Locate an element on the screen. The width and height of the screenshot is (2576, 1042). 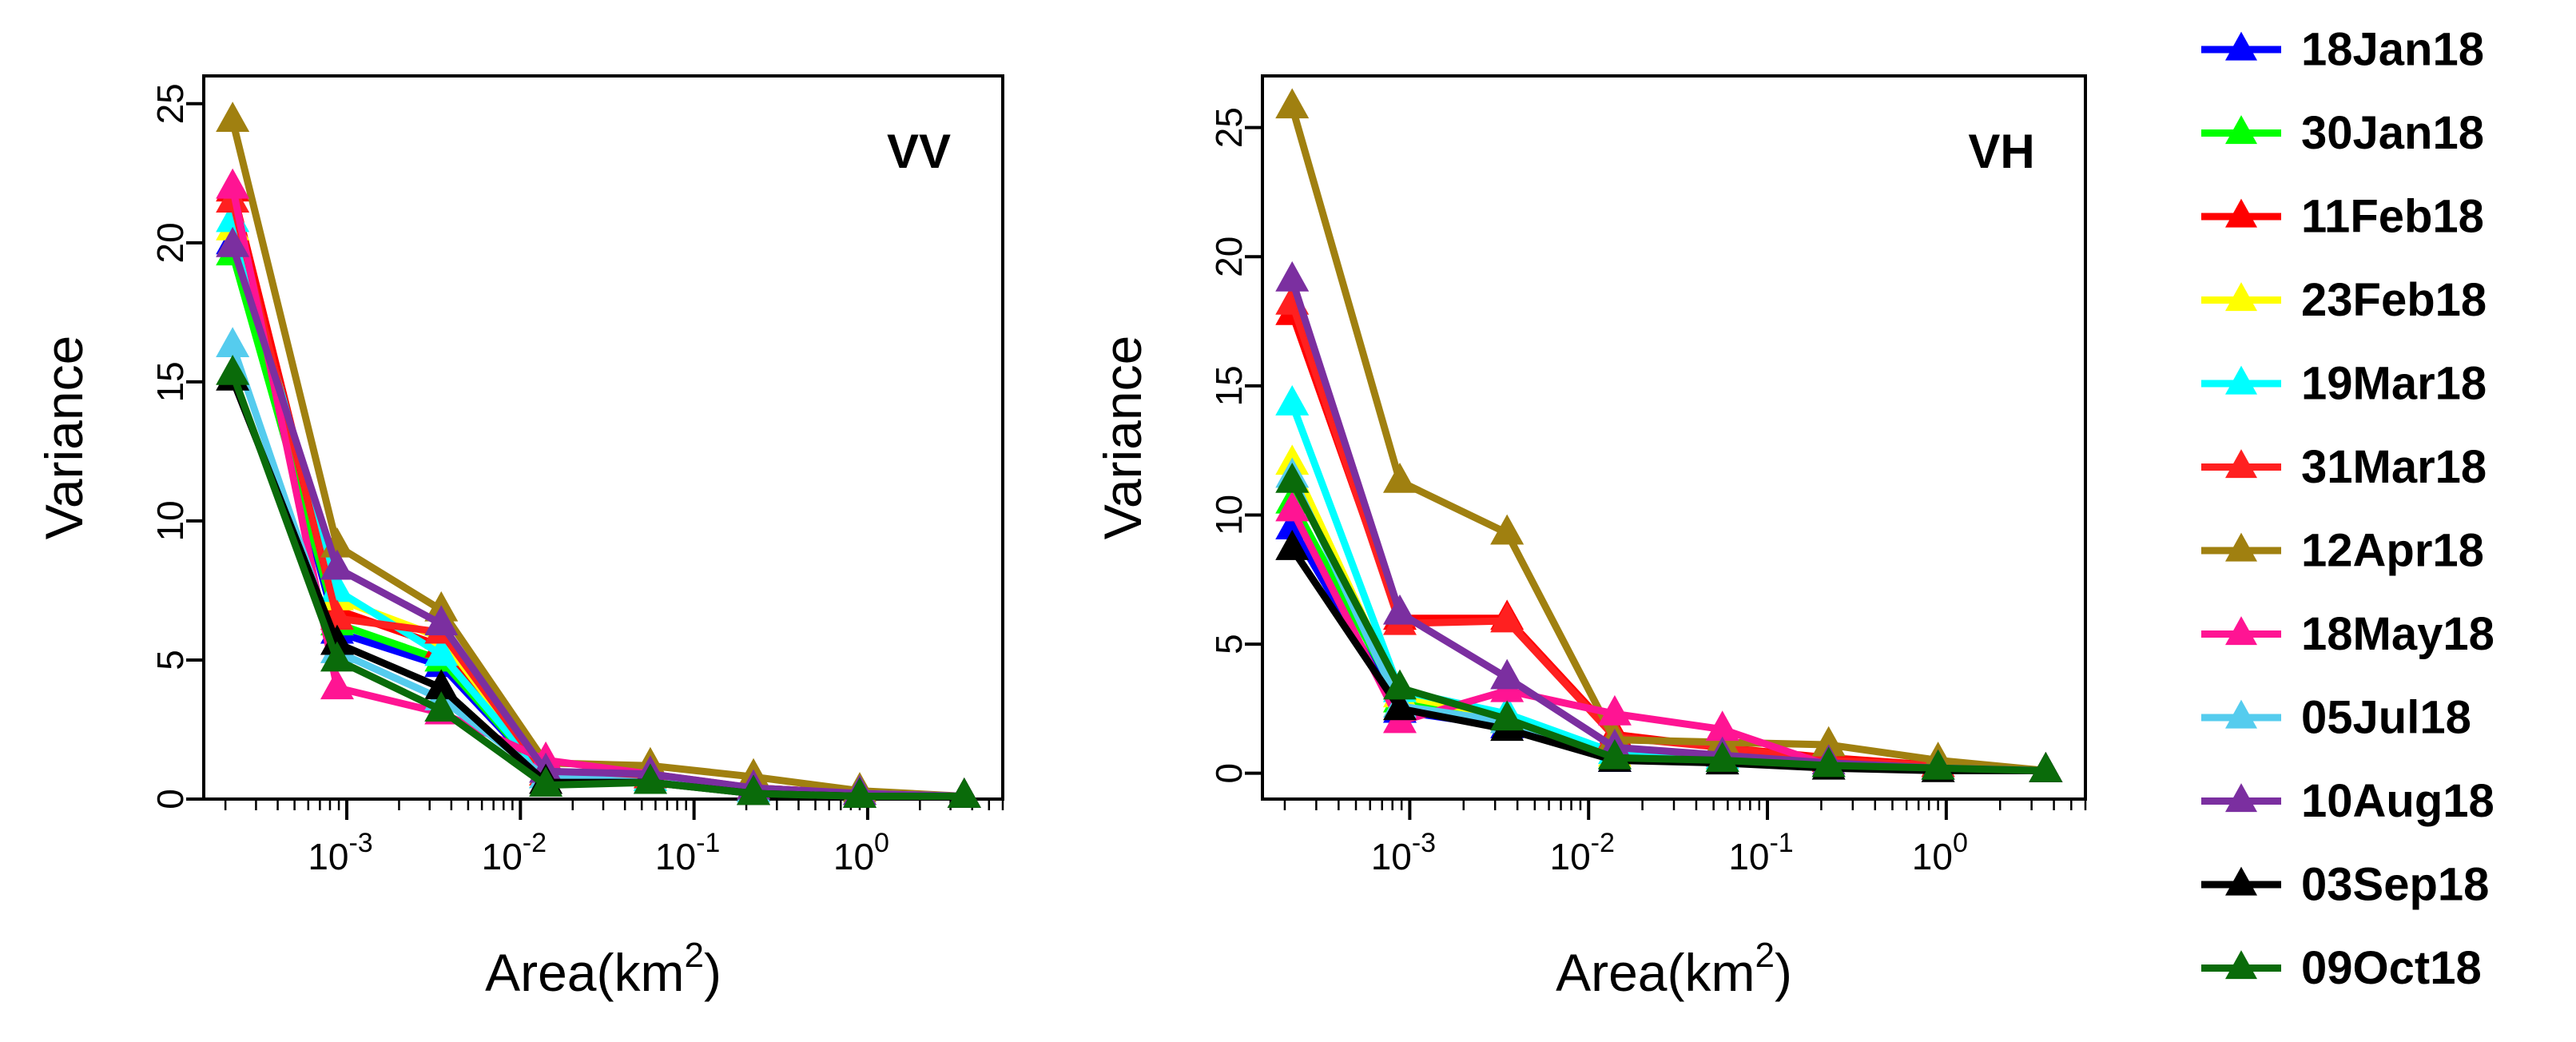
legend-entry: 19Mar18 is located at coordinates (2344, 384).